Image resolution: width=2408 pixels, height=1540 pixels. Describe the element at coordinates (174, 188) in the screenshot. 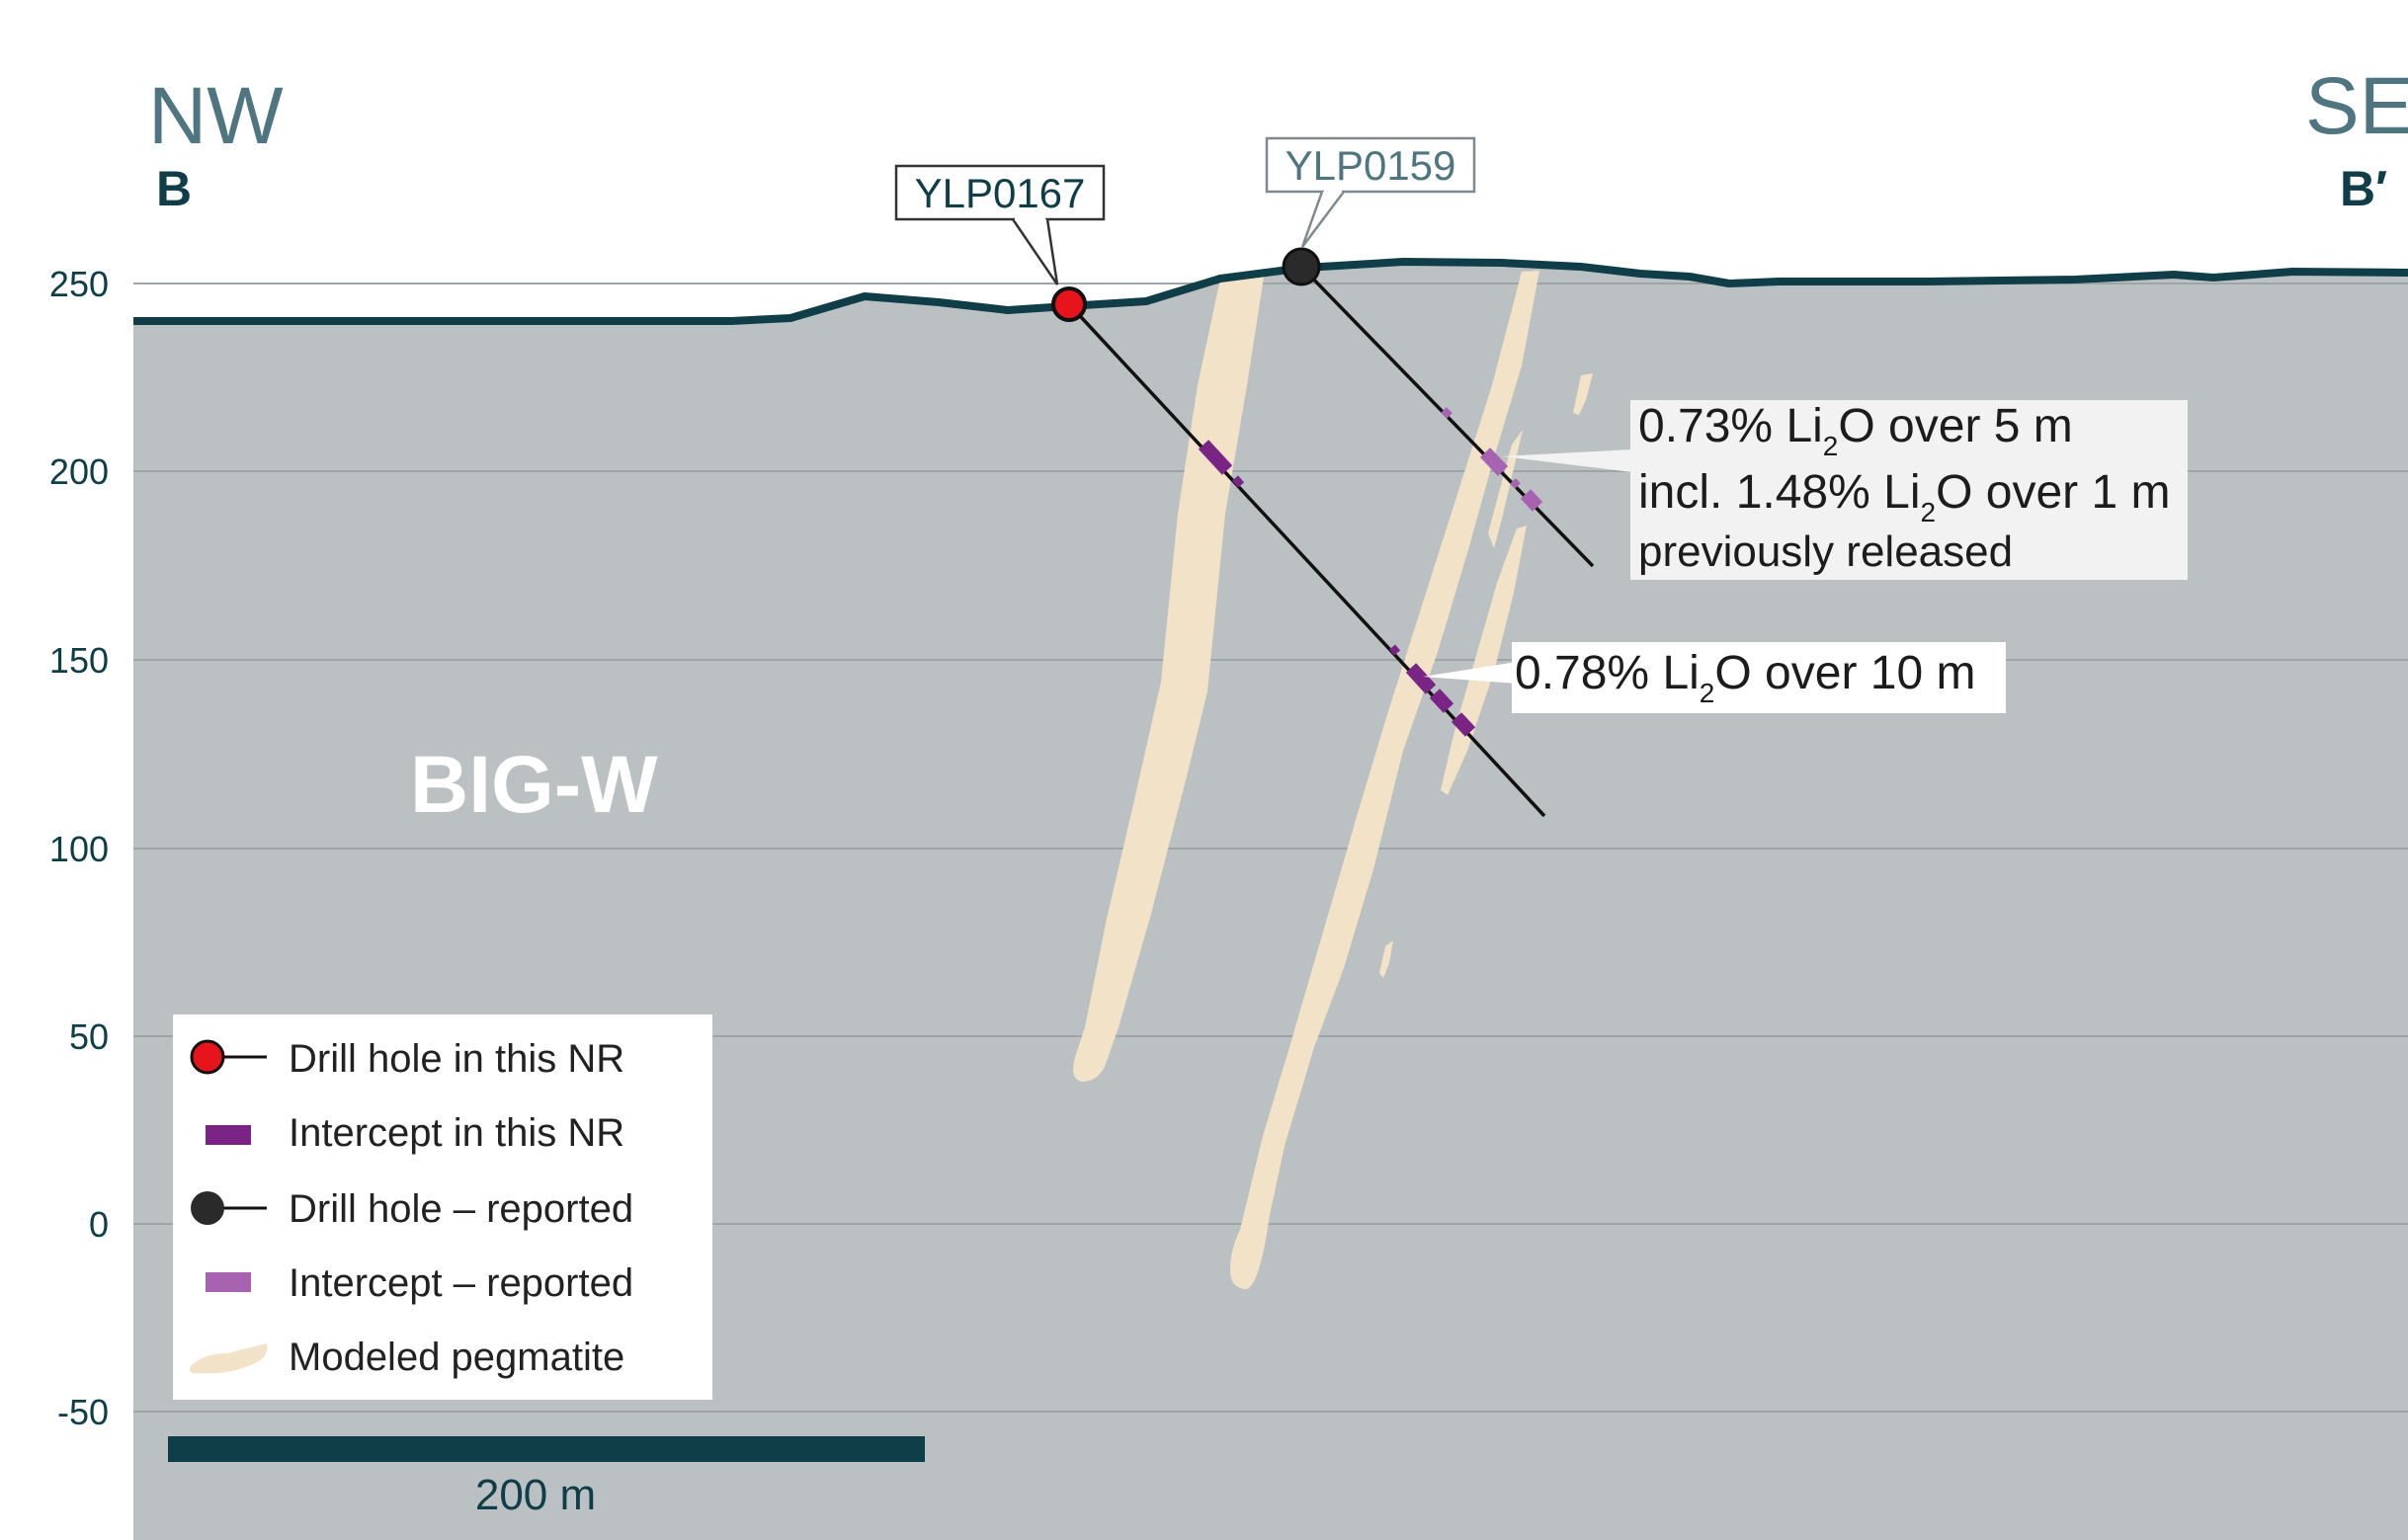

I see `section-point-b: B` at that location.